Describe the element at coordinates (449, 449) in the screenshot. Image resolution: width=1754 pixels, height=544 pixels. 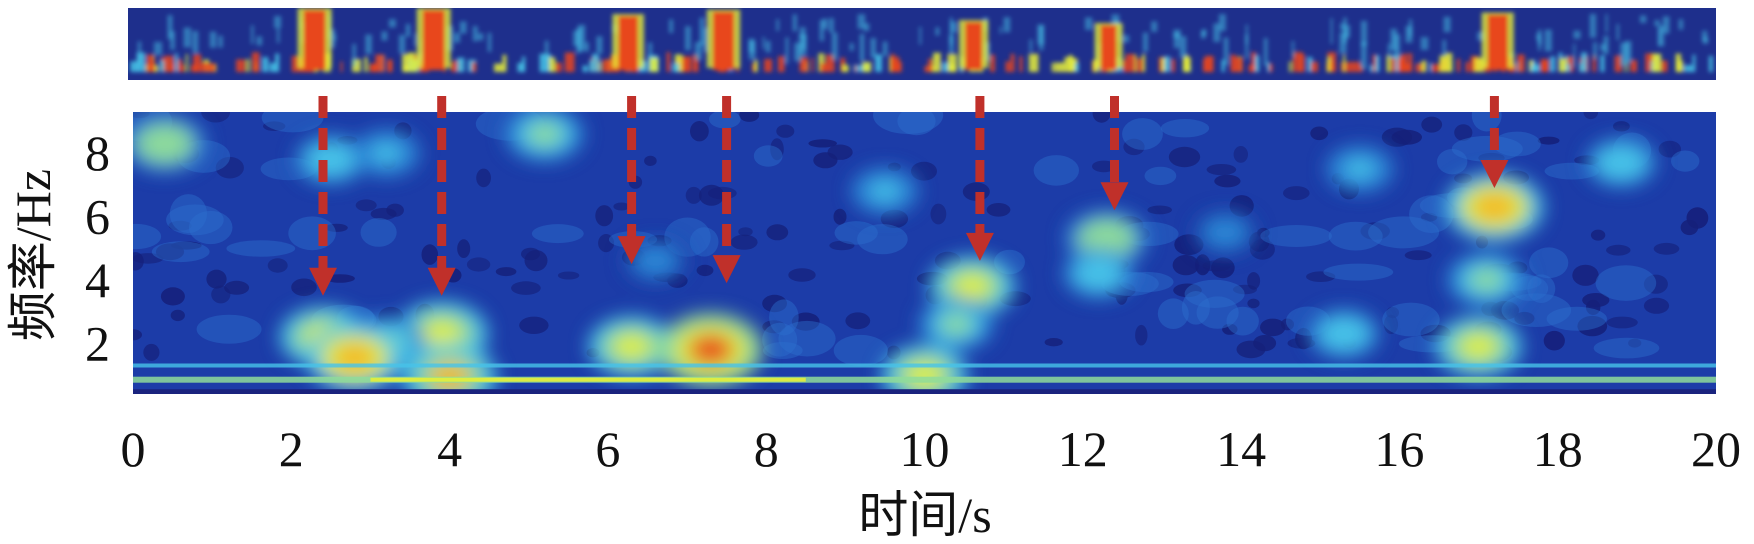
I see `x-tick-label: 4` at that location.